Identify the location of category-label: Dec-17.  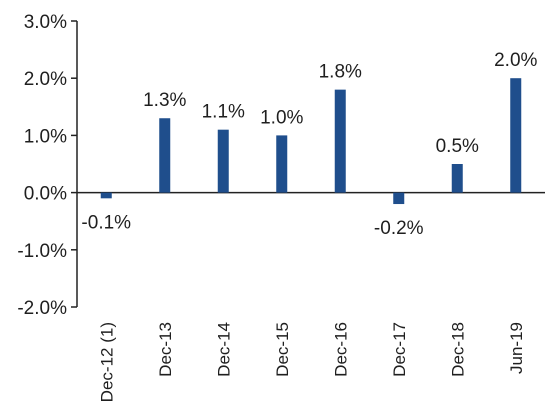
(399, 349).